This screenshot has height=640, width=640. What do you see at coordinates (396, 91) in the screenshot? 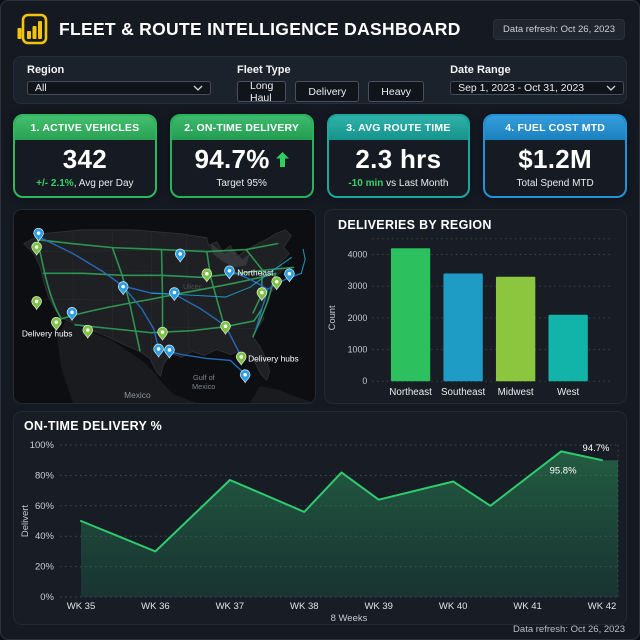
I see `fleet-type-button-heavy: Heavy` at bounding box center [396, 91].